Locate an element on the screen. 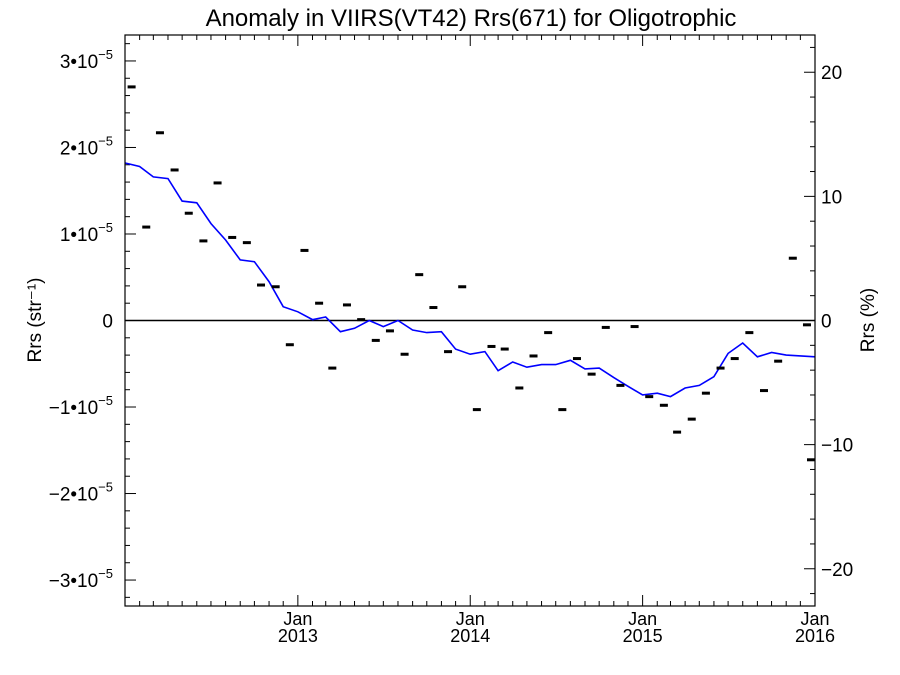 The height and width of the screenshot is (675, 900). y-right-tick-label: −20 is located at coordinates (837, 570).